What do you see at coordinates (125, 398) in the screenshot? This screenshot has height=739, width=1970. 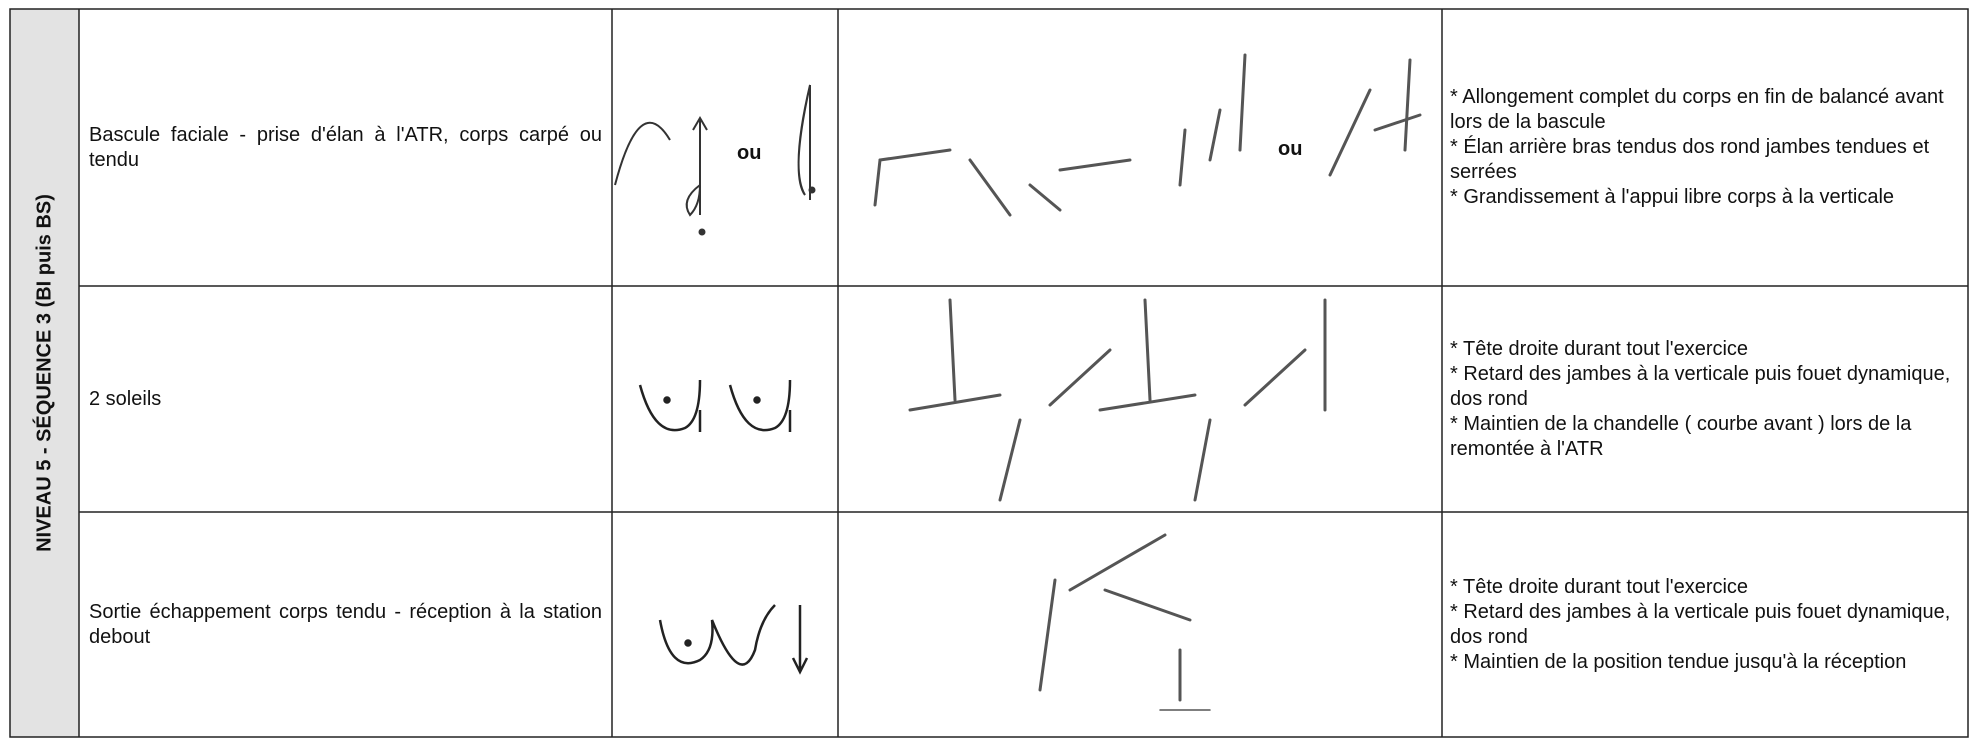 I see `element-text: 2 soleils` at bounding box center [125, 398].